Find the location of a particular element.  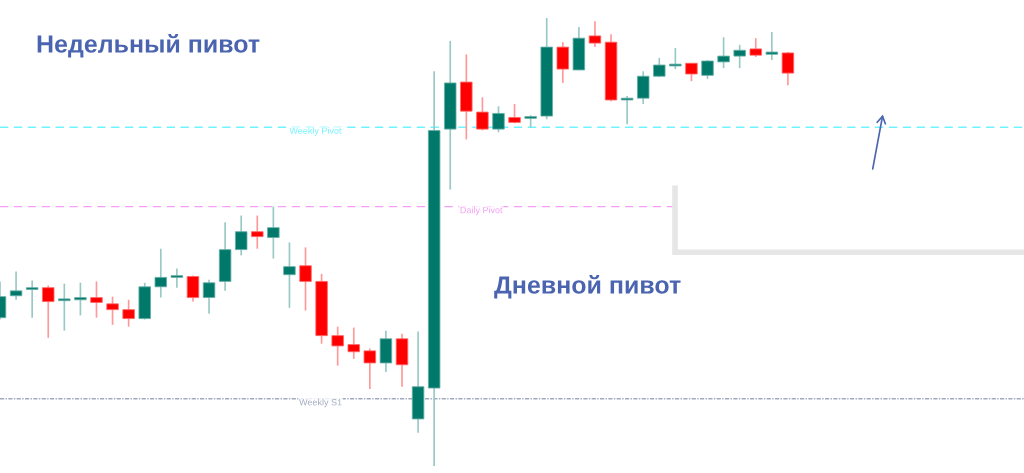

annotation: Дневной пивот is located at coordinates (587, 287).